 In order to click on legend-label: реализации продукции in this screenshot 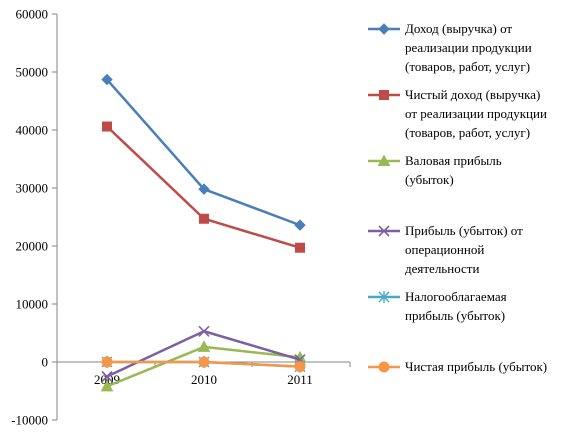, I will do `click(468, 47)`.